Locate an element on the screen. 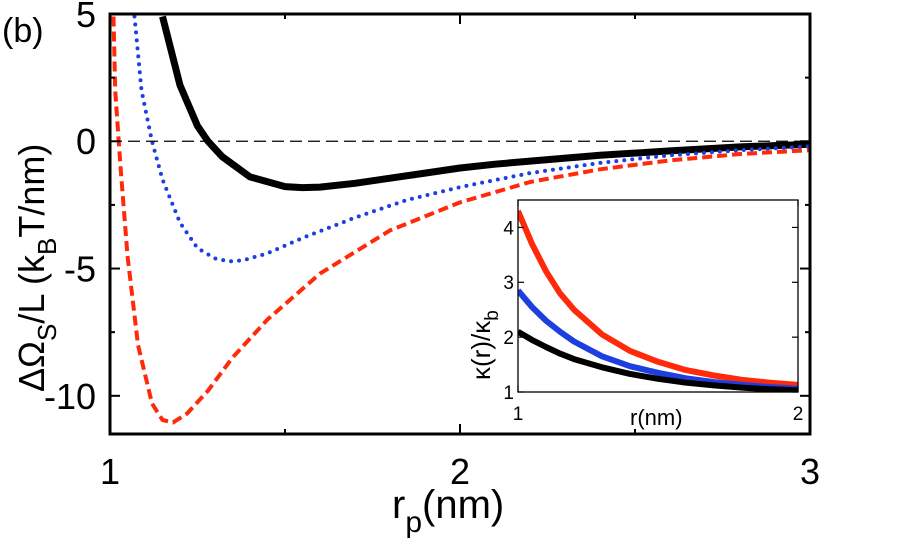 The width and height of the screenshot is (913, 550). main-y-tick-label: 0 is located at coordinates (86, 141).